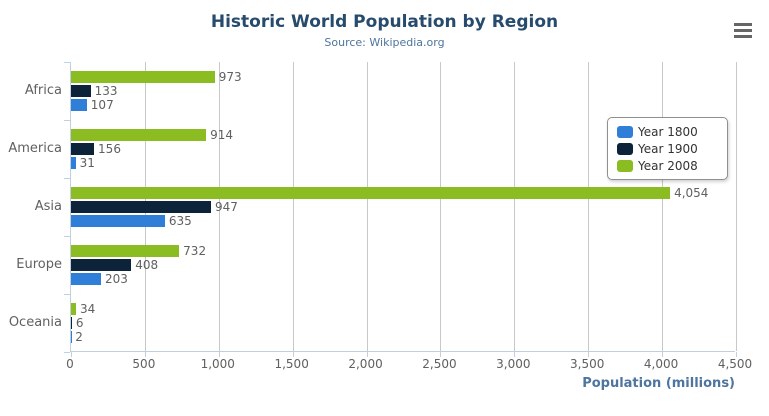  I want to click on bar-row: 2, so click(77, 337).